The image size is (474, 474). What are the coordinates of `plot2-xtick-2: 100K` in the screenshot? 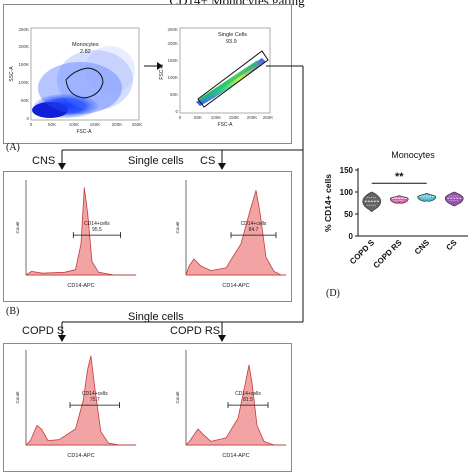 It's located at (216, 117).